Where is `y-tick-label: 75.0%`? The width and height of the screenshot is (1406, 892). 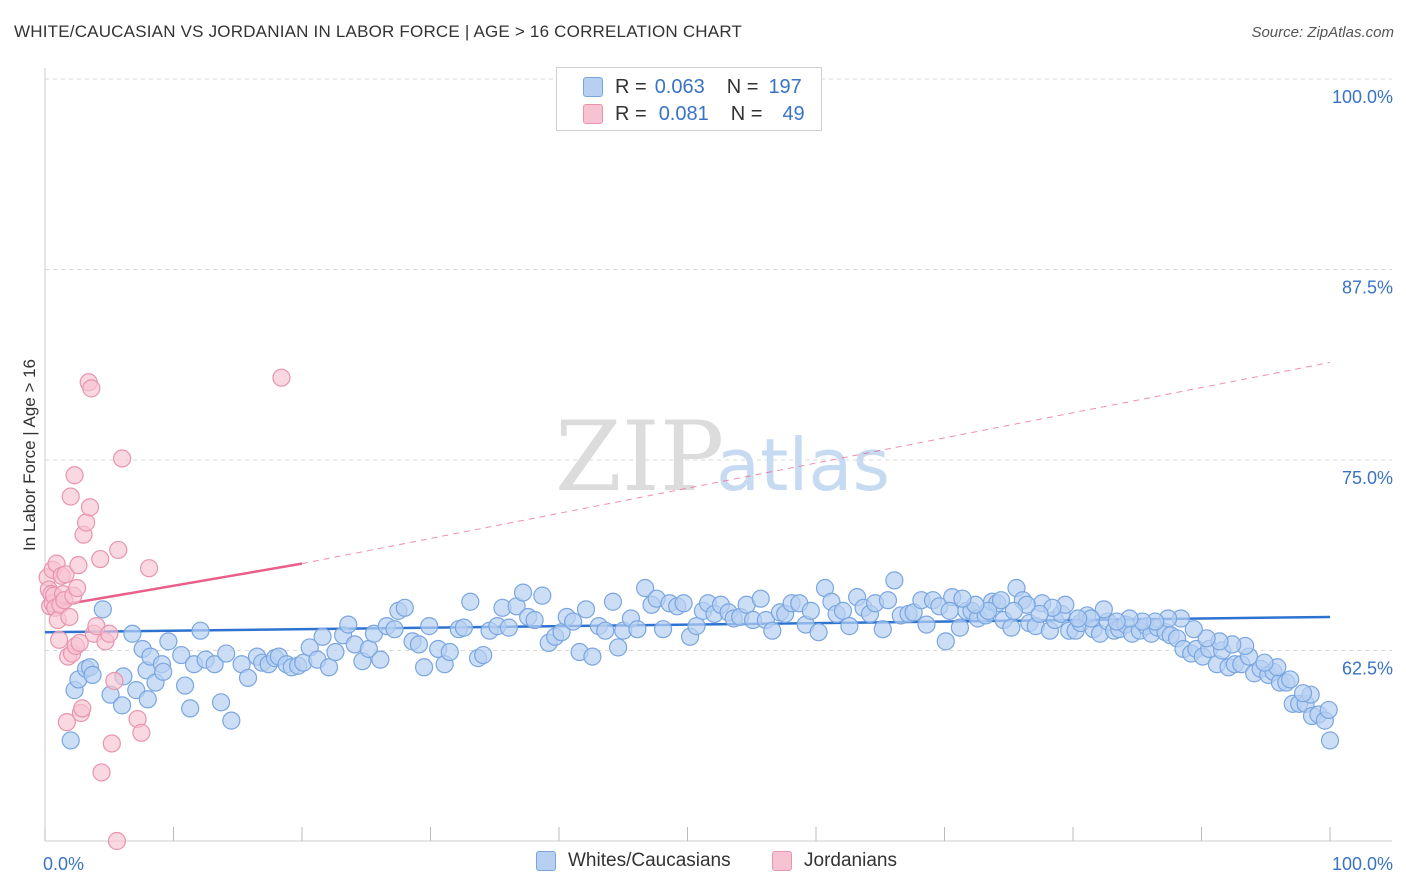
y-tick-label: 75.0% is located at coordinates (1367, 478).